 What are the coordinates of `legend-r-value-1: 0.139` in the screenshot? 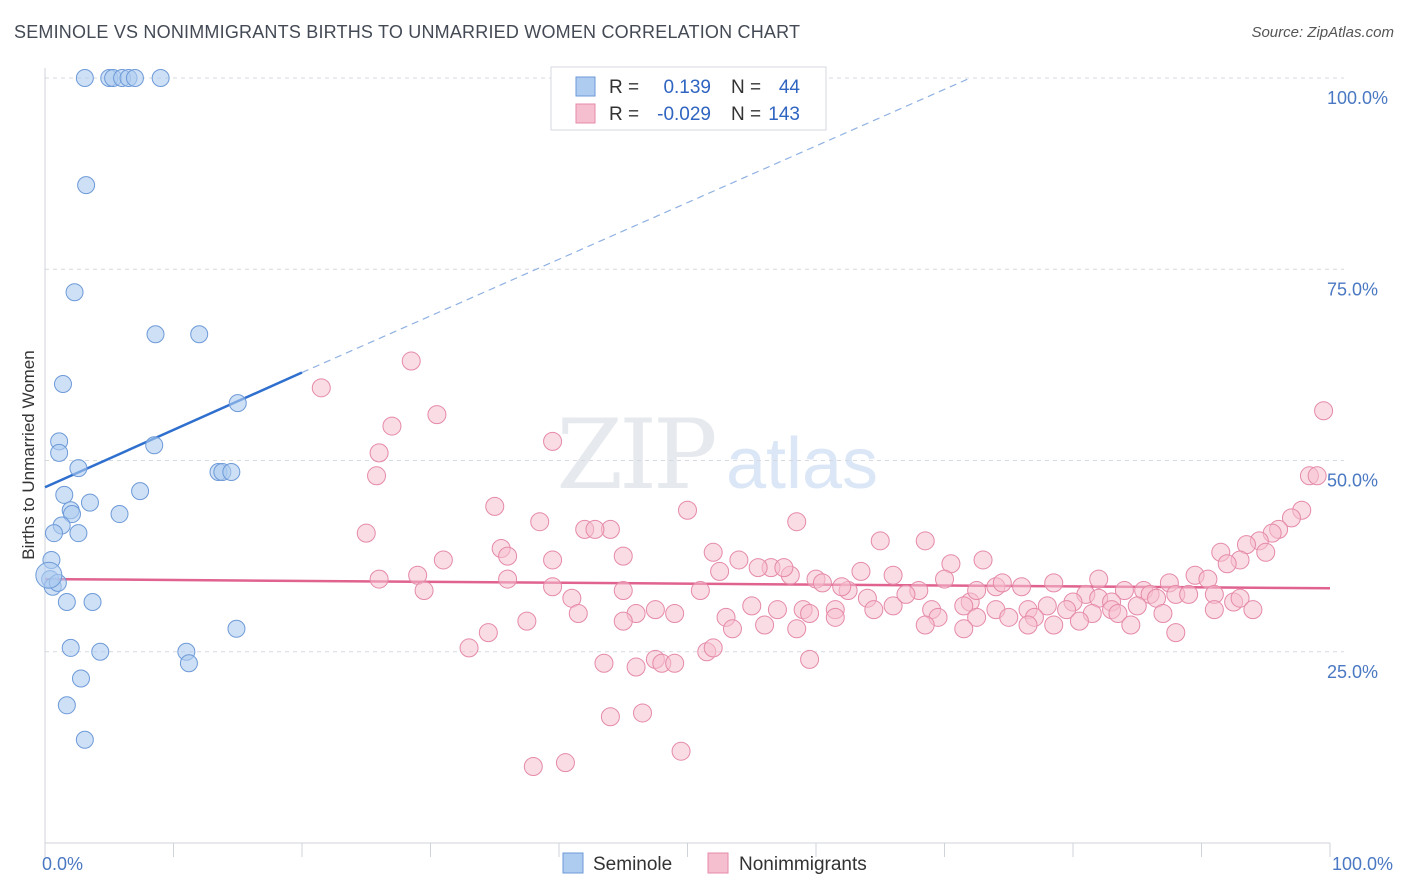 It's located at (687, 87).